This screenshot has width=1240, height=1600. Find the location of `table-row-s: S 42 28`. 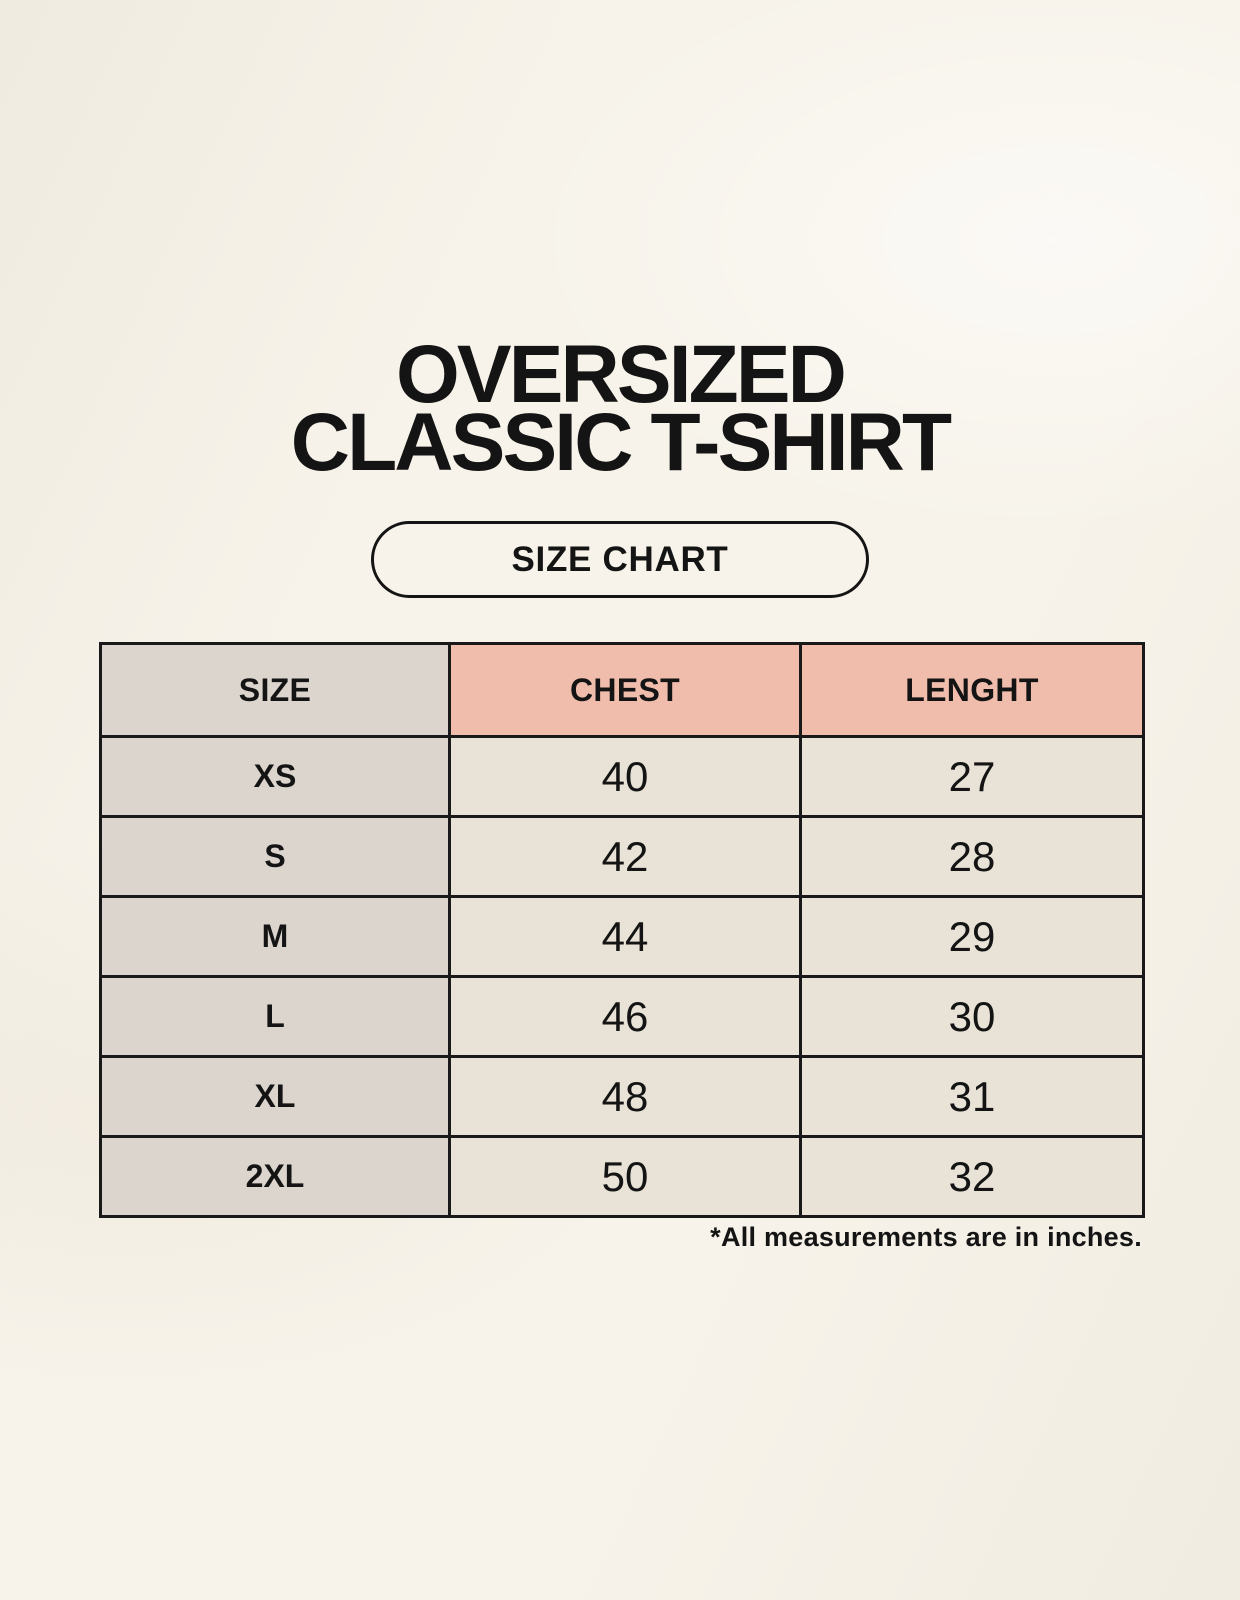

table-row-s: S 42 28 is located at coordinates (622, 856).